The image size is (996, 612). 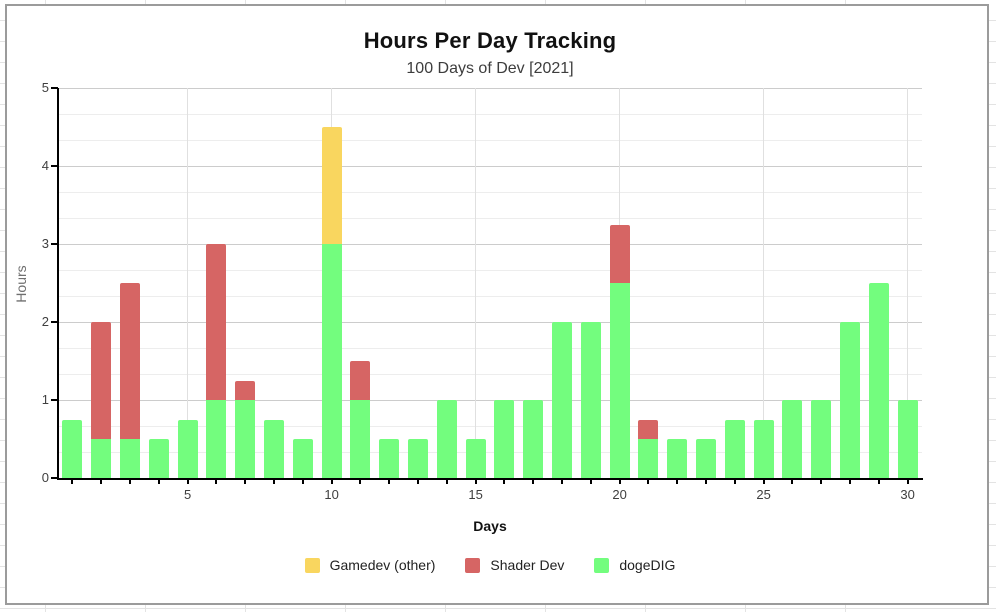 What do you see at coordinates (634, 565) in the screenshot?
I see `legend-item-dogedig: dogeDIG` at bounding box center [634, 565].